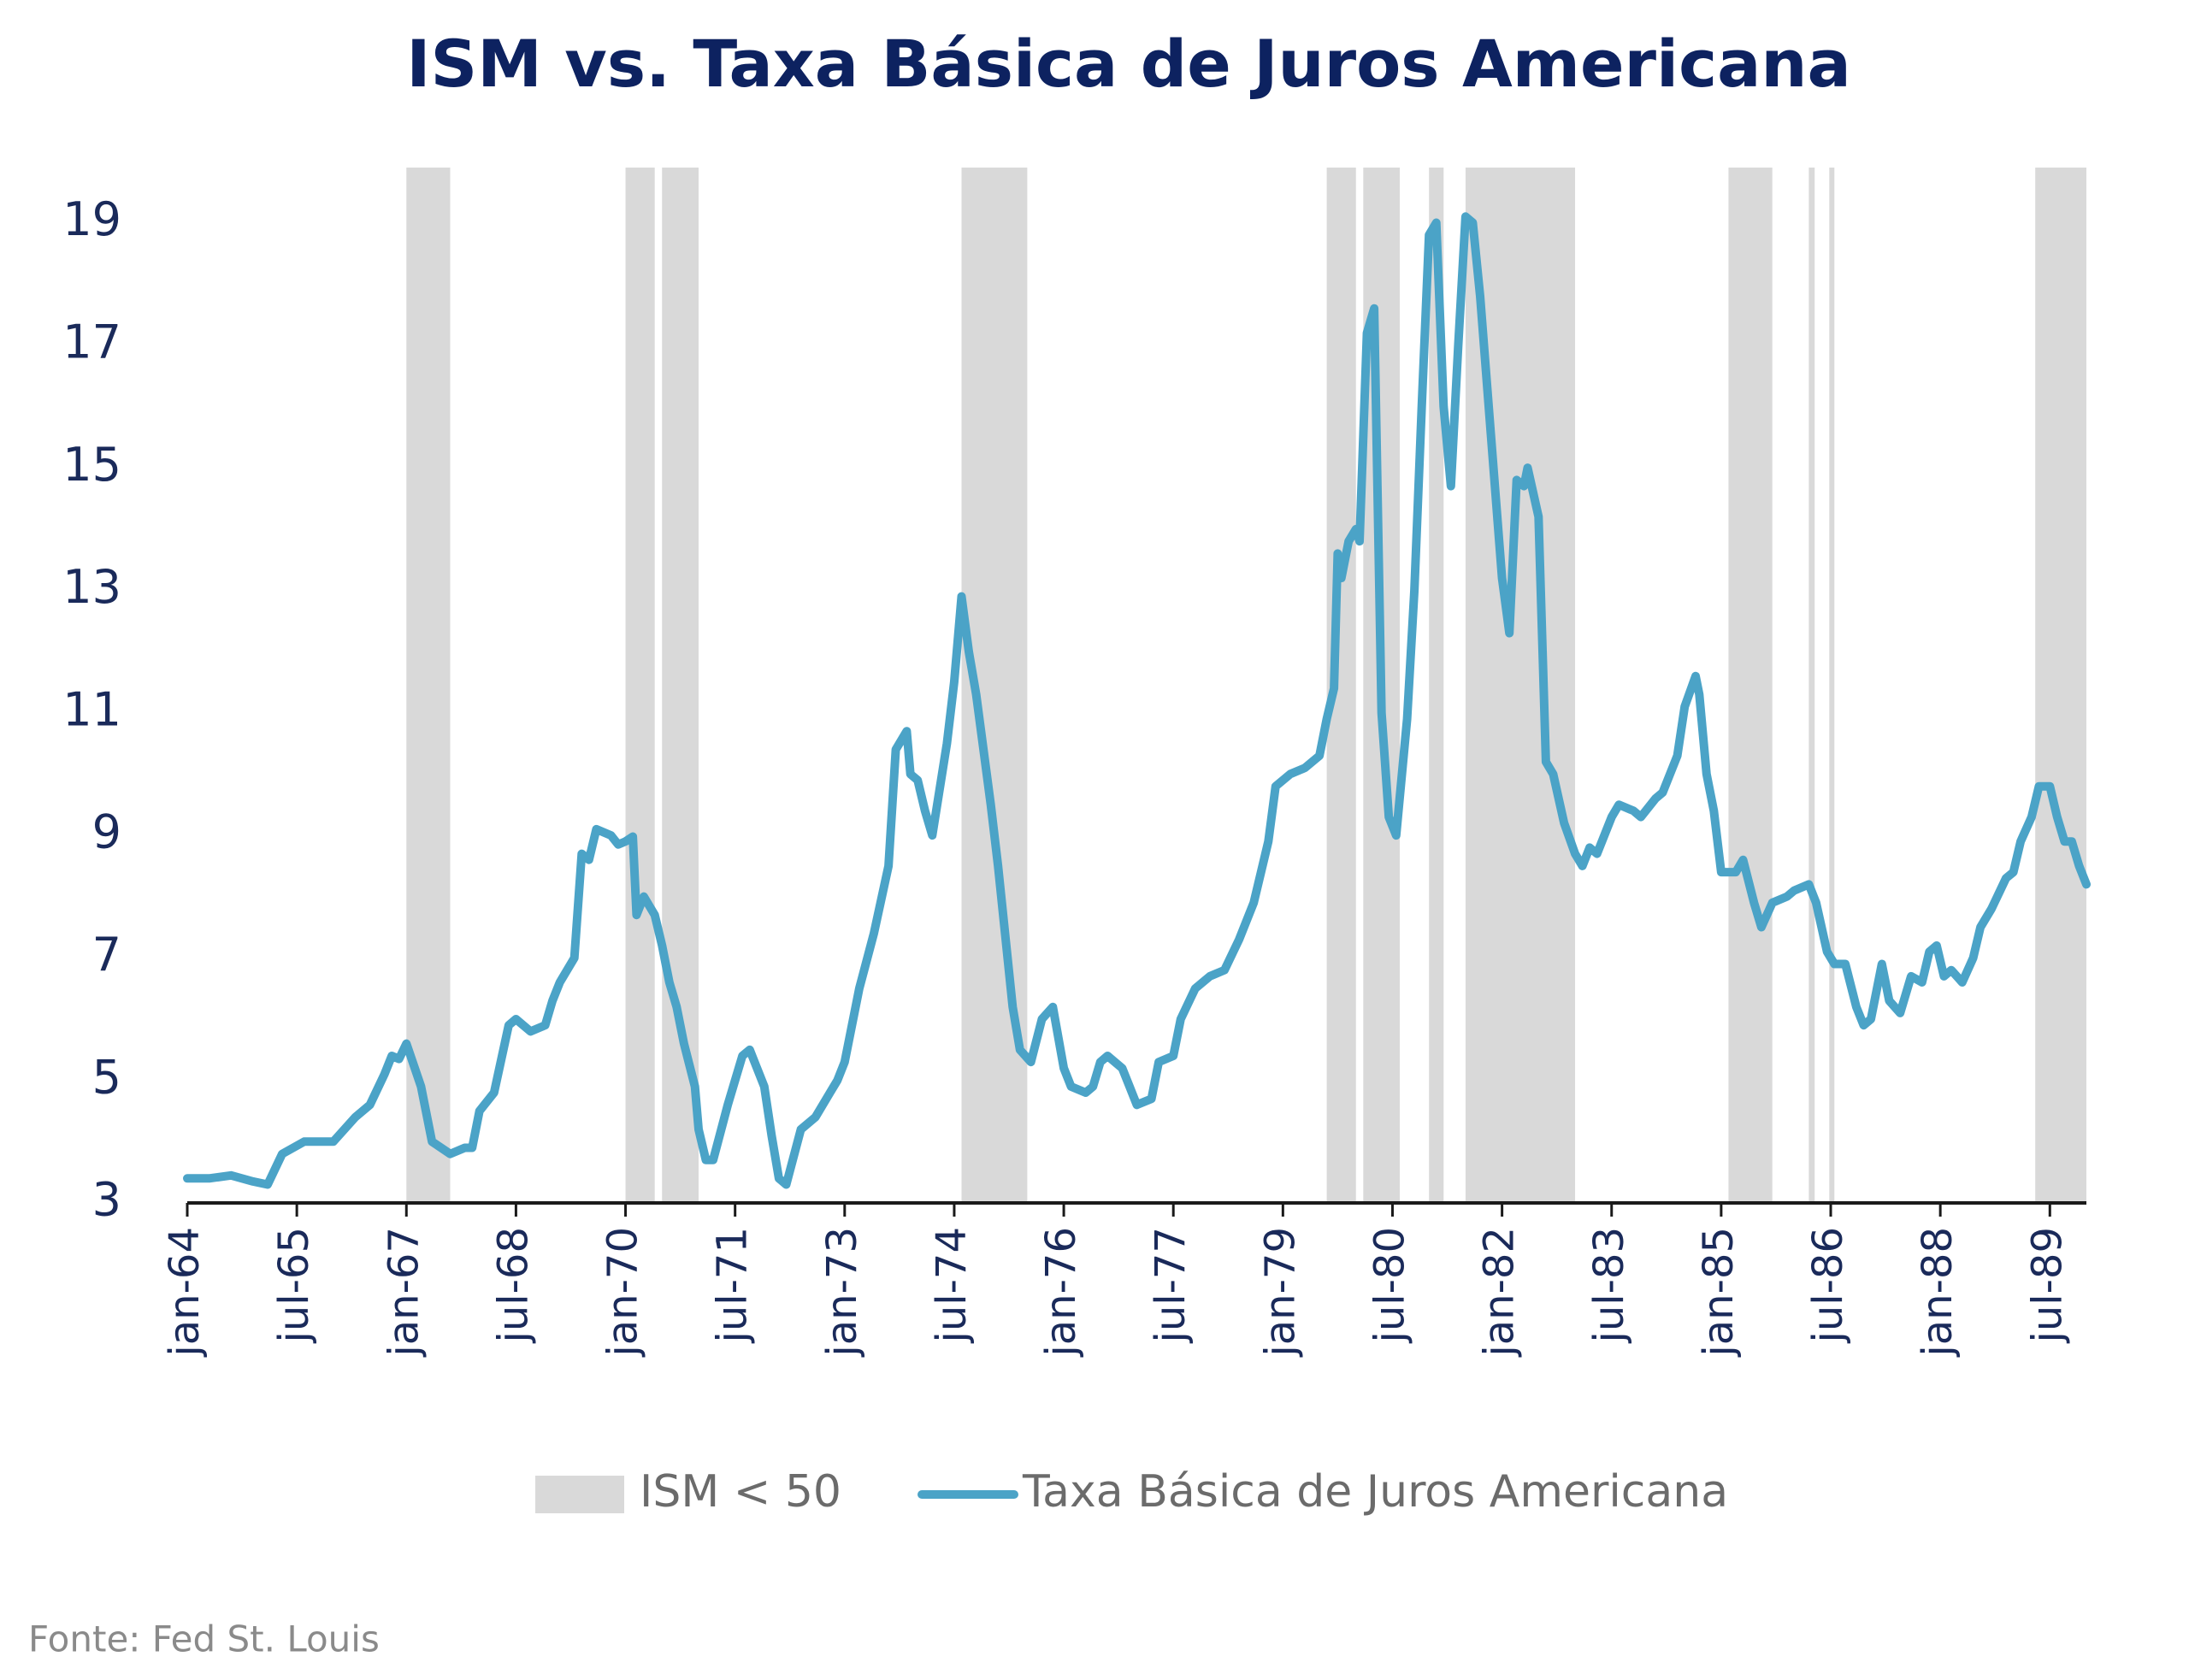 The height and width of the screenshot is (1680, 2189). I want to click on y-tick-label: 3, so click(106, 1200).